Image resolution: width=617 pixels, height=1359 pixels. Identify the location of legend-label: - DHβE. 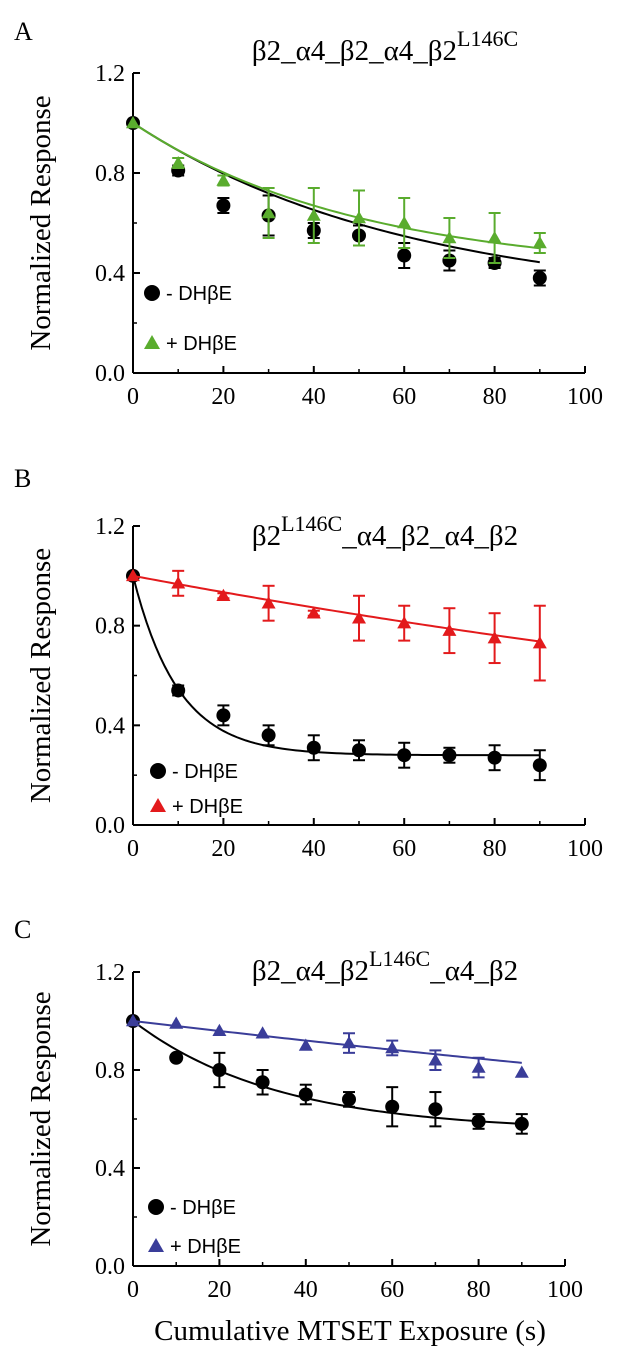
(199, 294).